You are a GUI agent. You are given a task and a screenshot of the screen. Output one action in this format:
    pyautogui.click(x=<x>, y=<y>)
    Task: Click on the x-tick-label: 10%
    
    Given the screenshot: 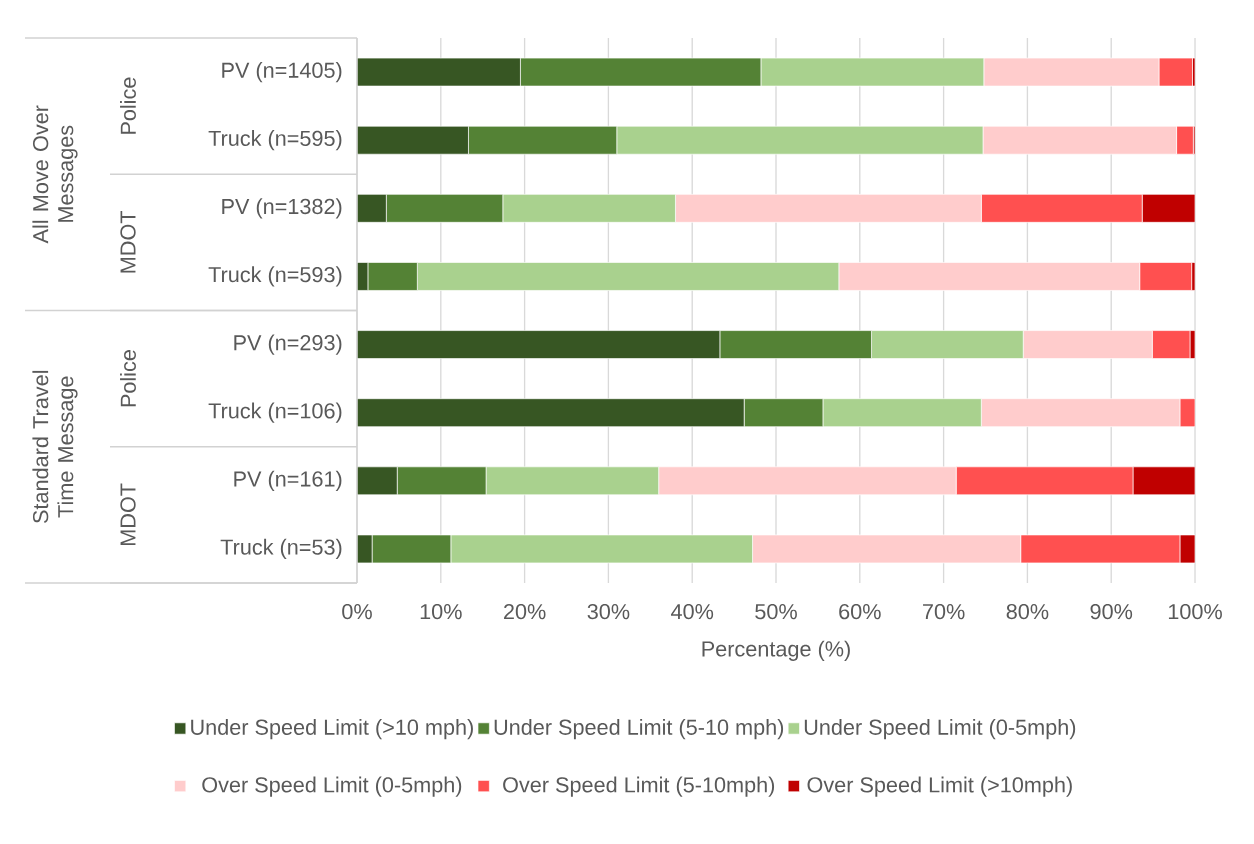 What is the action you would take?
    pyautogui.click(x=441, y=611)
    